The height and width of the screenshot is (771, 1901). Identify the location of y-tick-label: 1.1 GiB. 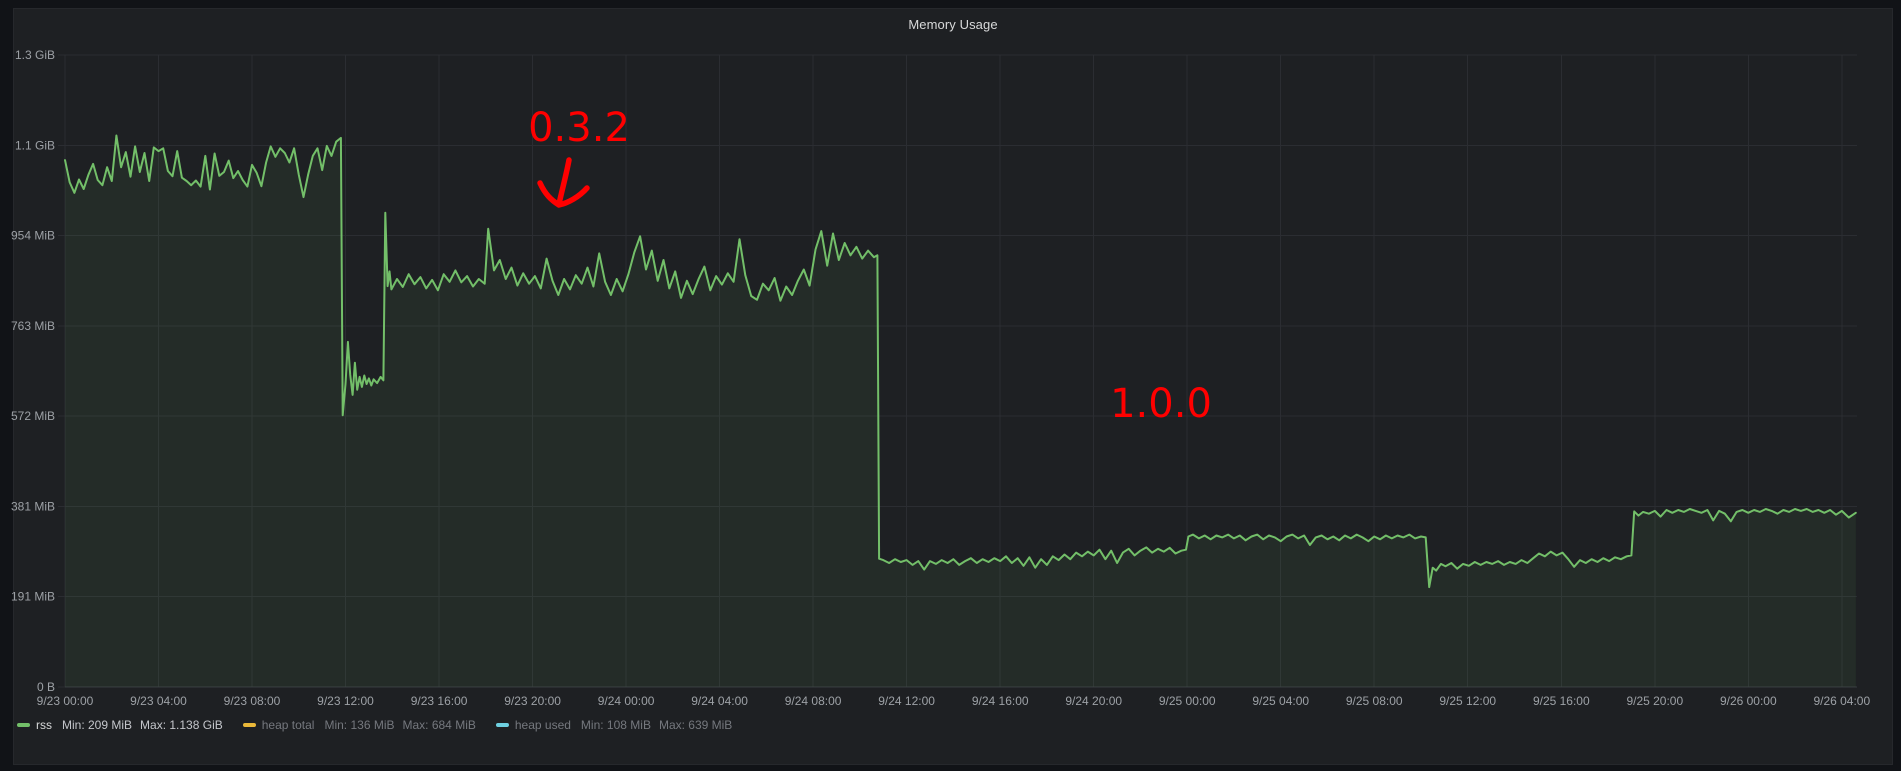
(35, 145).